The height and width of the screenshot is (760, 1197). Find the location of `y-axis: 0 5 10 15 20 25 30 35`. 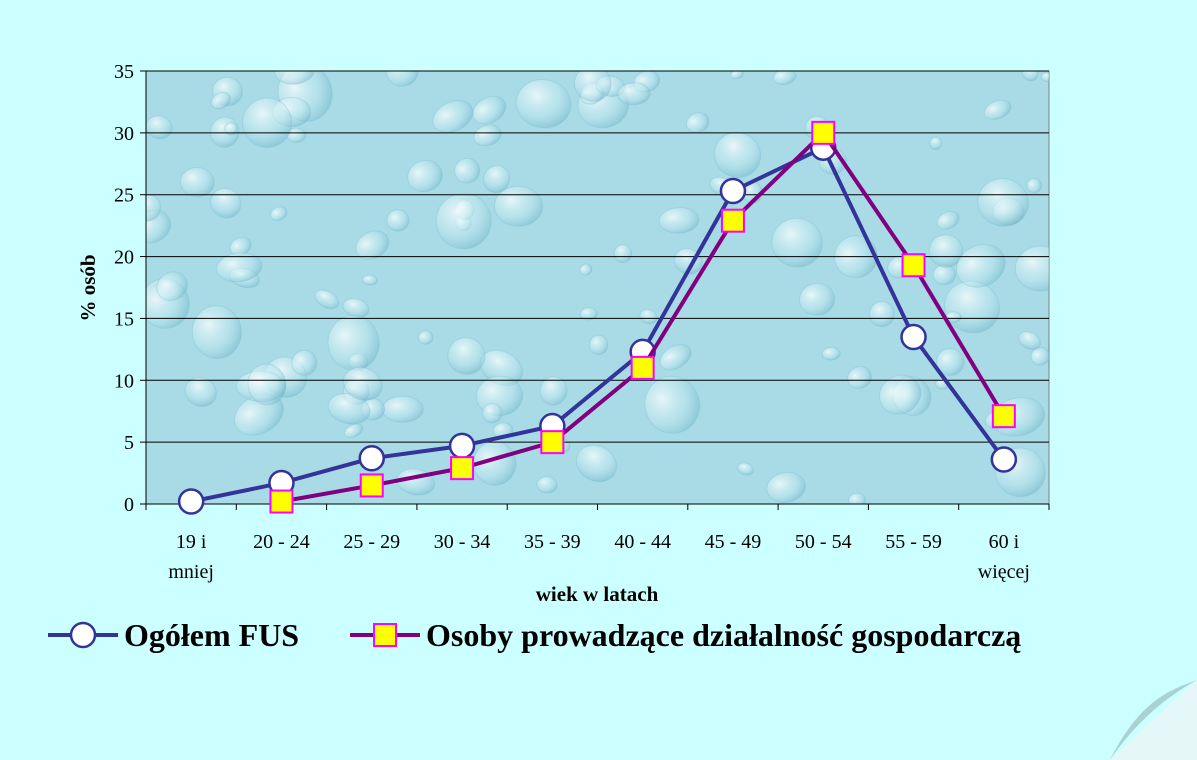

y-axis: 0 5 10 15 20 25 30 35 is located at coordinates (130, 288).